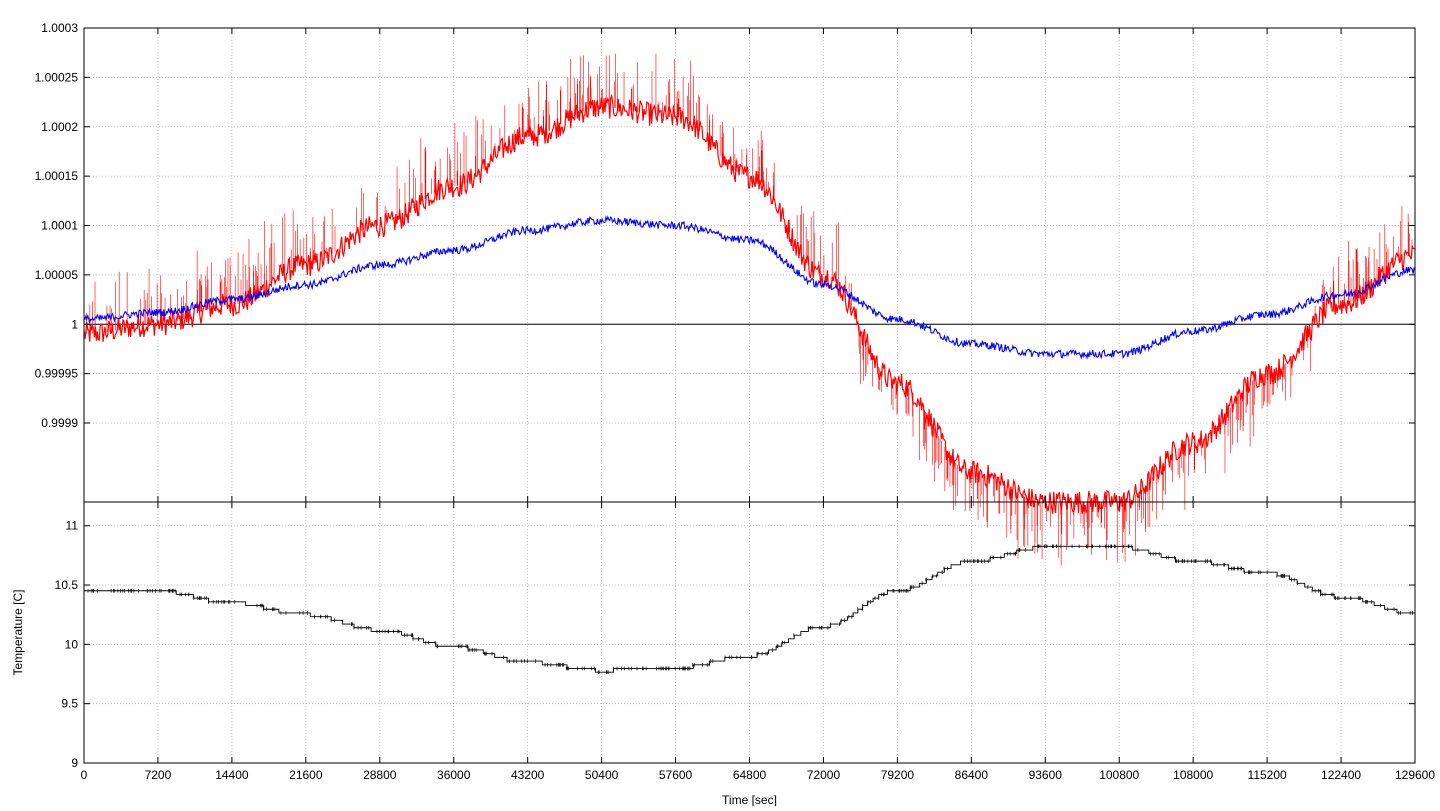  Describe the element at coordinates (72, 644) in the screenshot. I see `bottom-y-tick-label: 10` at that location.